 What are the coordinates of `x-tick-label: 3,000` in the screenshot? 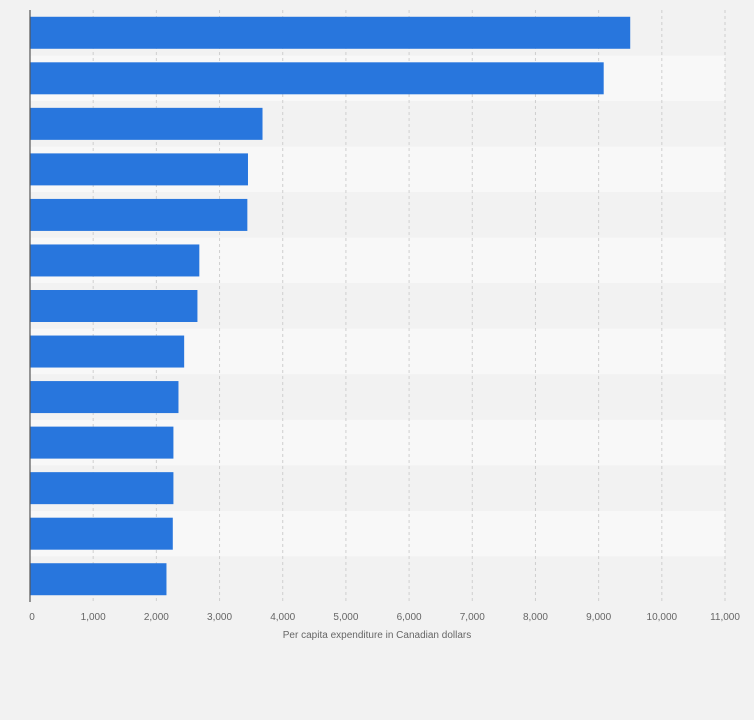 It's located at (219, 617).